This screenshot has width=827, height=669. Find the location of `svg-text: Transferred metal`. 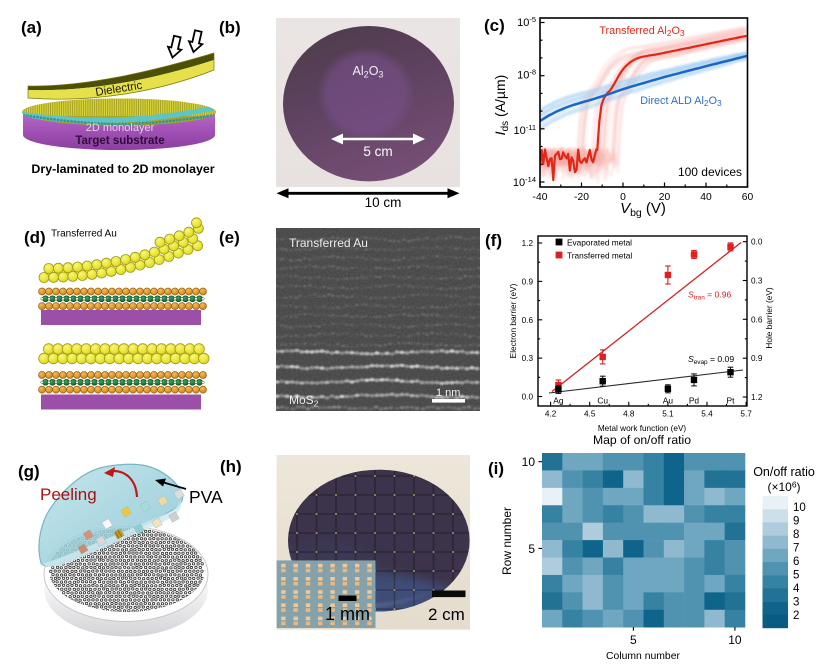

svg-text: Transferred metal is located at coordinates (599, 256).